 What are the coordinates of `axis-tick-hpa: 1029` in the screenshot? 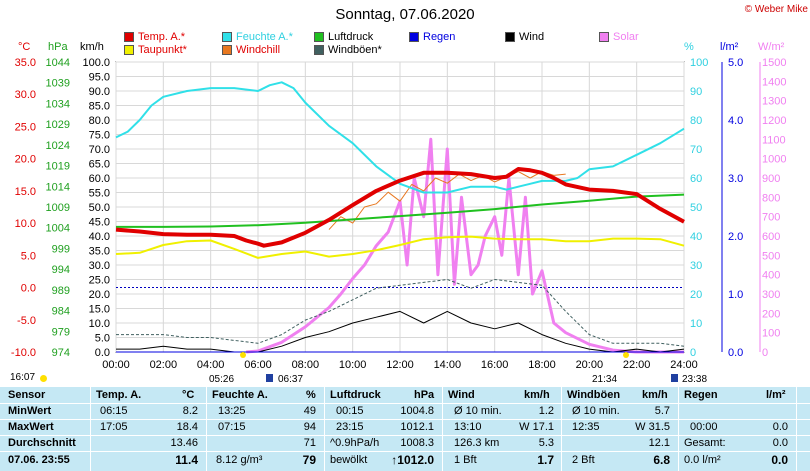 It's located at (58, 125).